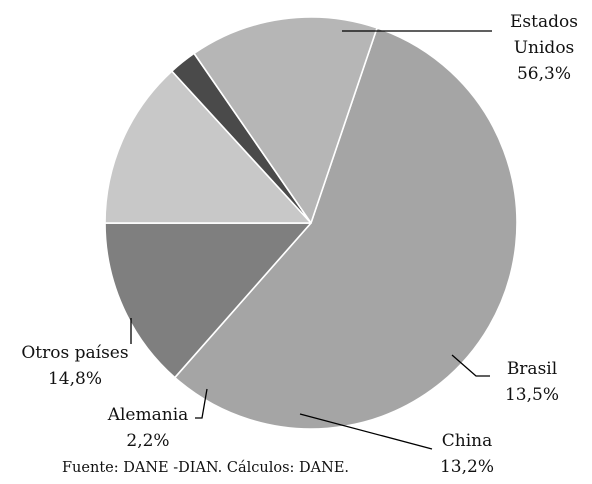 The image size is (592, 484). I want to click on slice-category-label: Unidos, so click(544, 48).